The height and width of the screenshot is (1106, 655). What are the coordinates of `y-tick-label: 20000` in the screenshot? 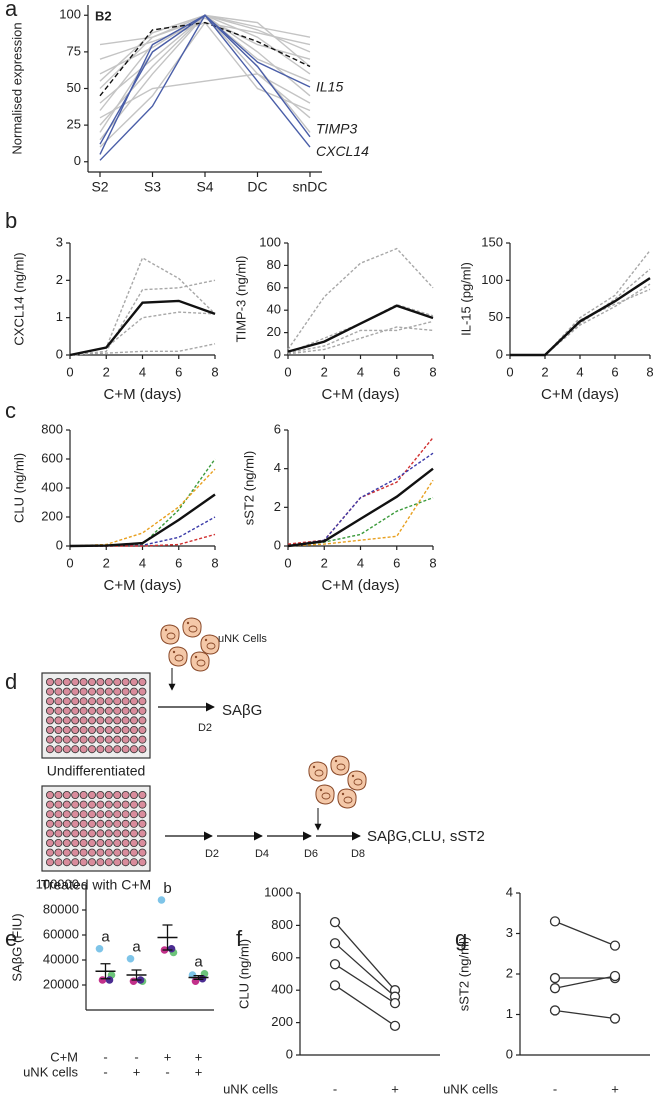 It's located at (61, 983).